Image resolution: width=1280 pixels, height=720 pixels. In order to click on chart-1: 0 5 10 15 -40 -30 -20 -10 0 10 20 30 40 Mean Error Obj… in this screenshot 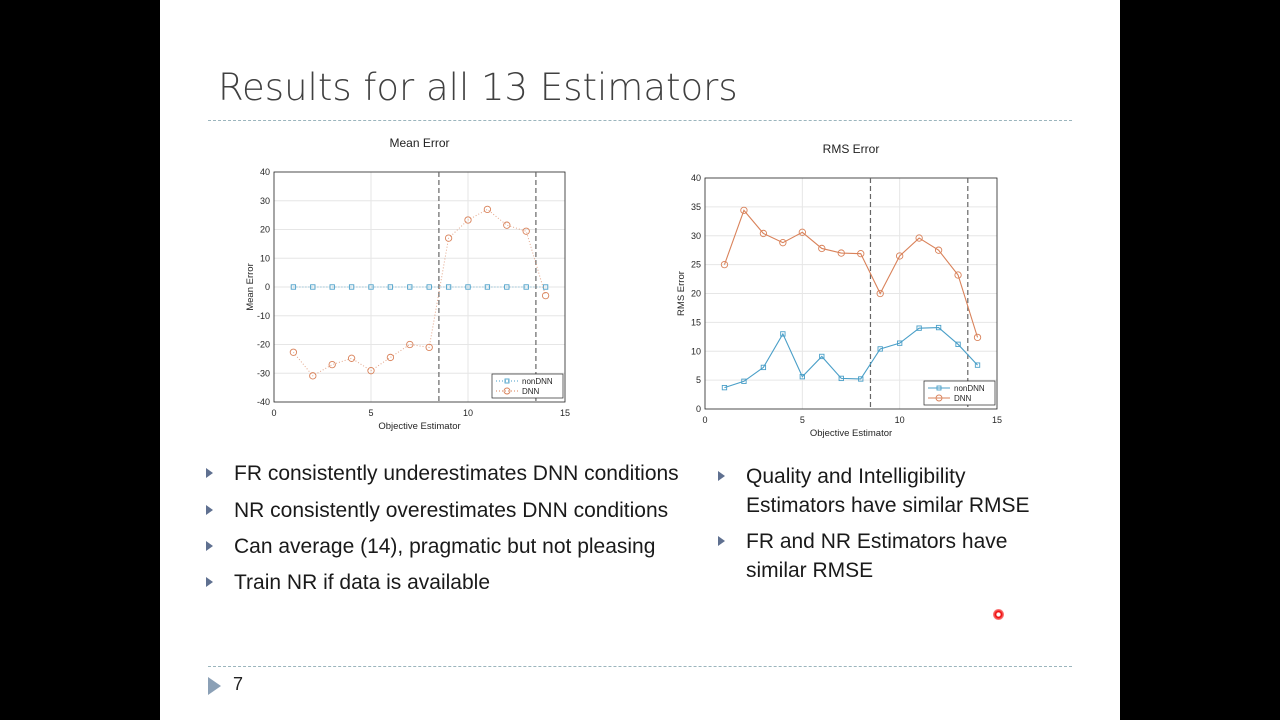, I will do `click(407, 284)`.